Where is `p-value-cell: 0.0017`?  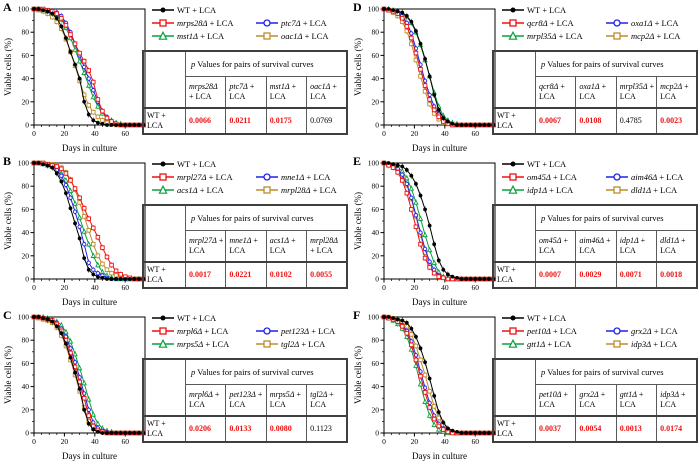
p-value-cell: 0.0017 is located at coordinates (205, 275).